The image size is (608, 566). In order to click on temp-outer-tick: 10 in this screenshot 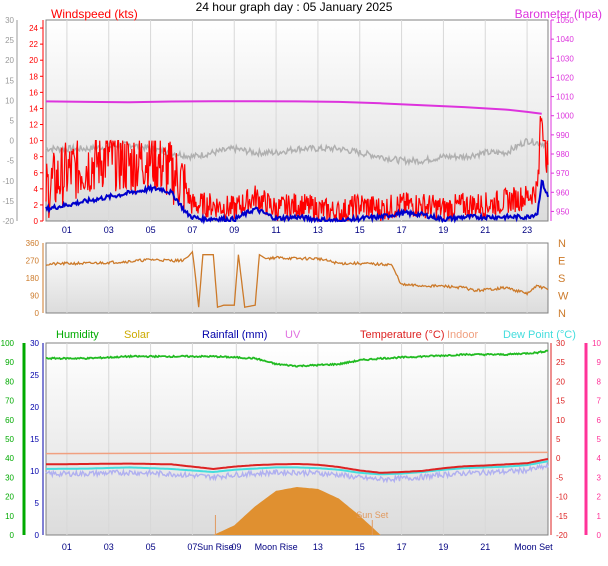, I will do `click(9, 100)`.